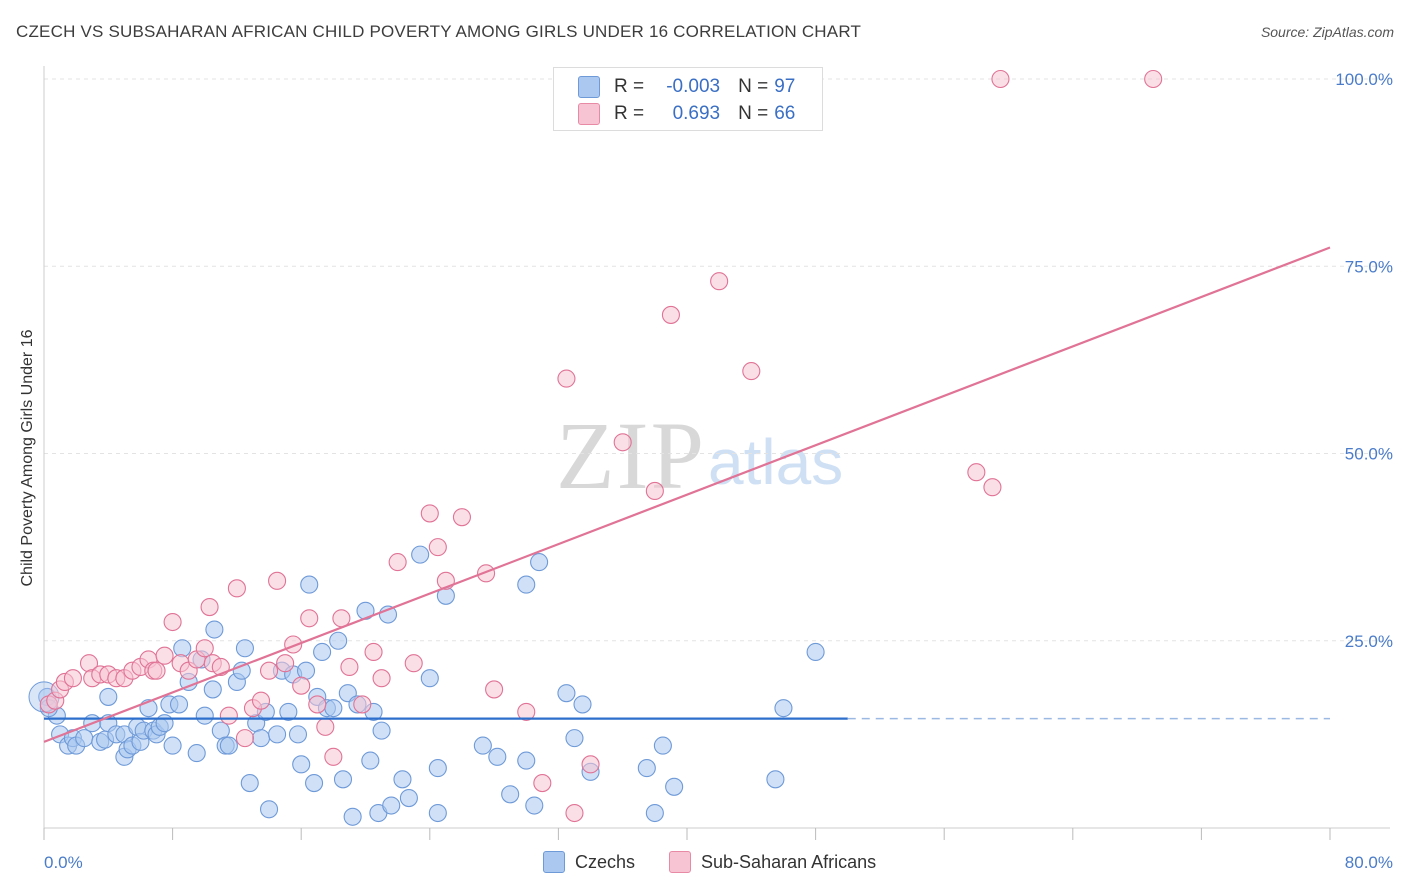  Describe the element at coordinates (1327, 32) in the screenshot. I see `source-credit: Source: ZipAtlas.com` at that location.